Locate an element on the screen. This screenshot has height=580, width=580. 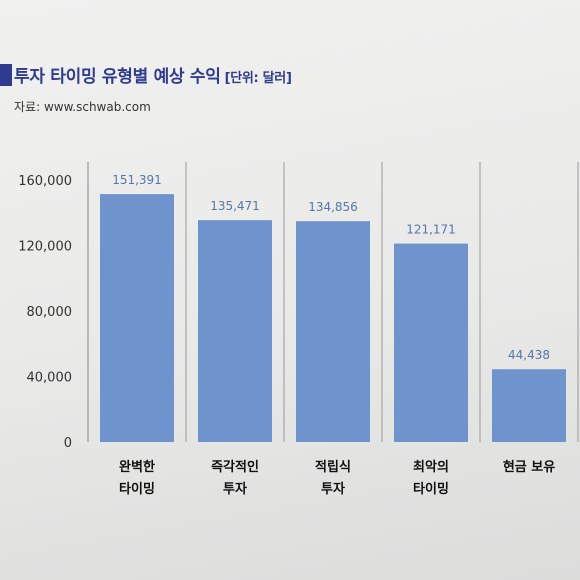
data-label: 121,171 is located at coordinates (431, 230).